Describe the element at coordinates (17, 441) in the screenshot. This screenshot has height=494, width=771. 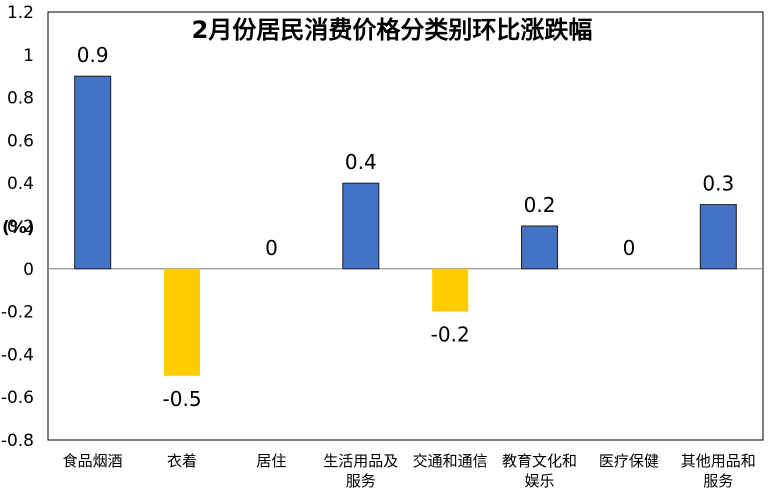
I see `y-tick-label: -0.8` at that location.